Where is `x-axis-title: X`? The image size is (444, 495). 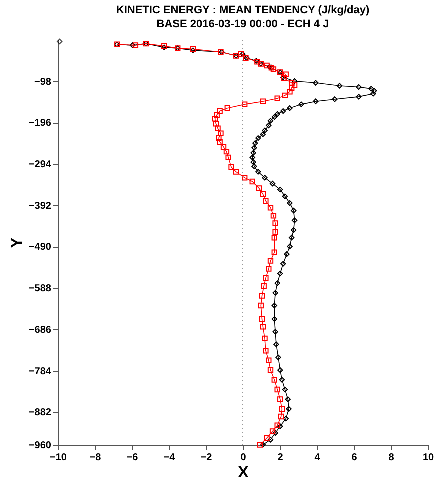
x-axis-title: X is located at coordinates (244, 473).